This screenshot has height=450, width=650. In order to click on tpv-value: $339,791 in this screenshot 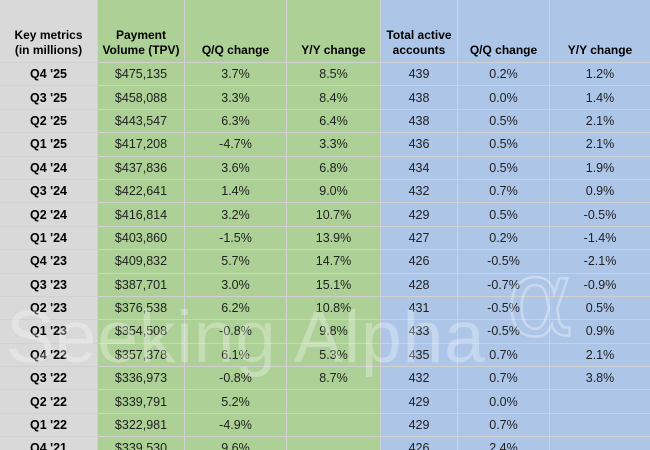, I will do `click(141, 402)`.